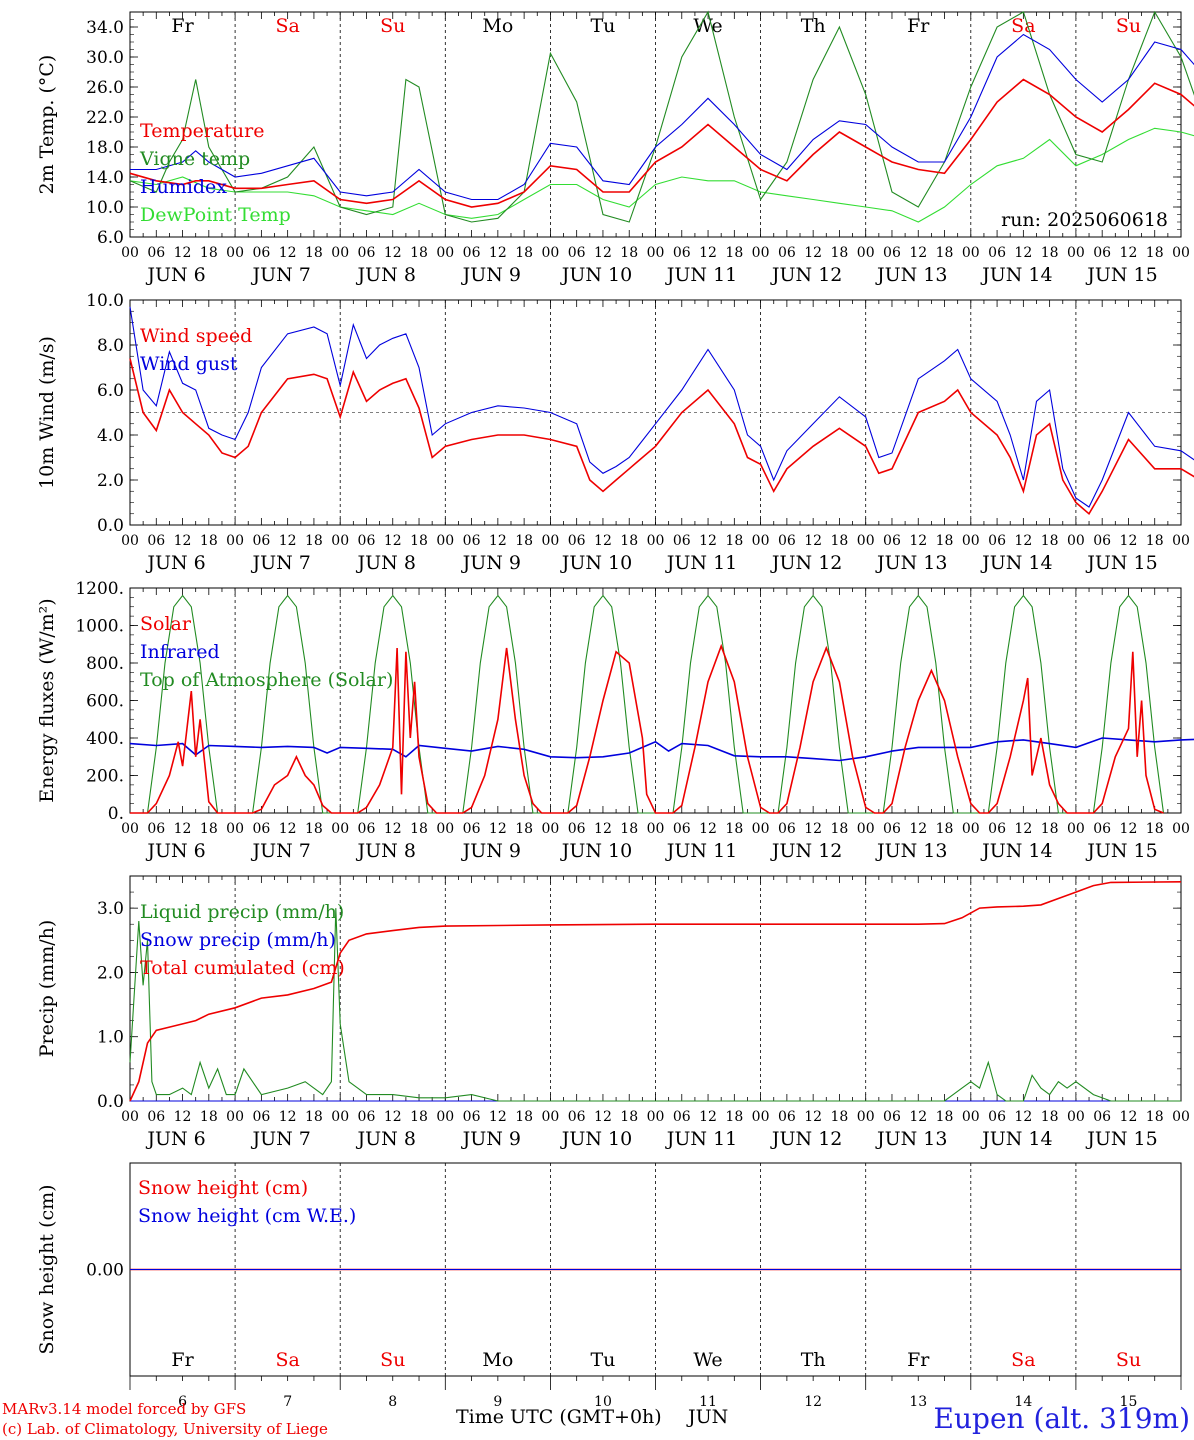 The width and height of the screenshot is (1194, 1440). Describe the element at coordinates (1062, 1418) in the screenshot. I see `station-label: Eupen (alt. 319m)` at that location.